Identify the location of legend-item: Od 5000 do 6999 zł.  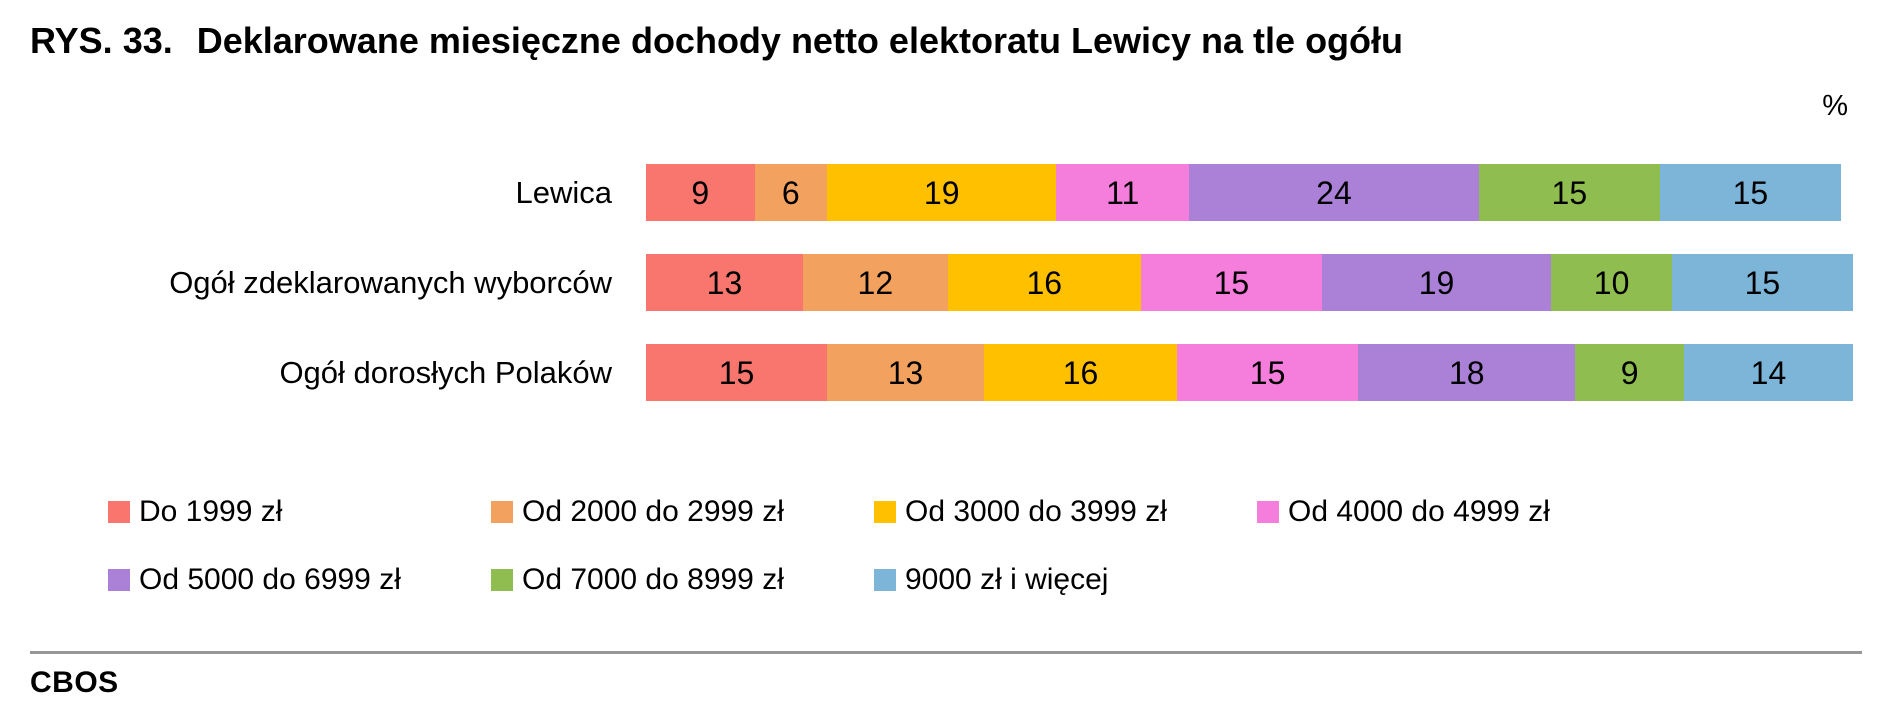
(299, 580).